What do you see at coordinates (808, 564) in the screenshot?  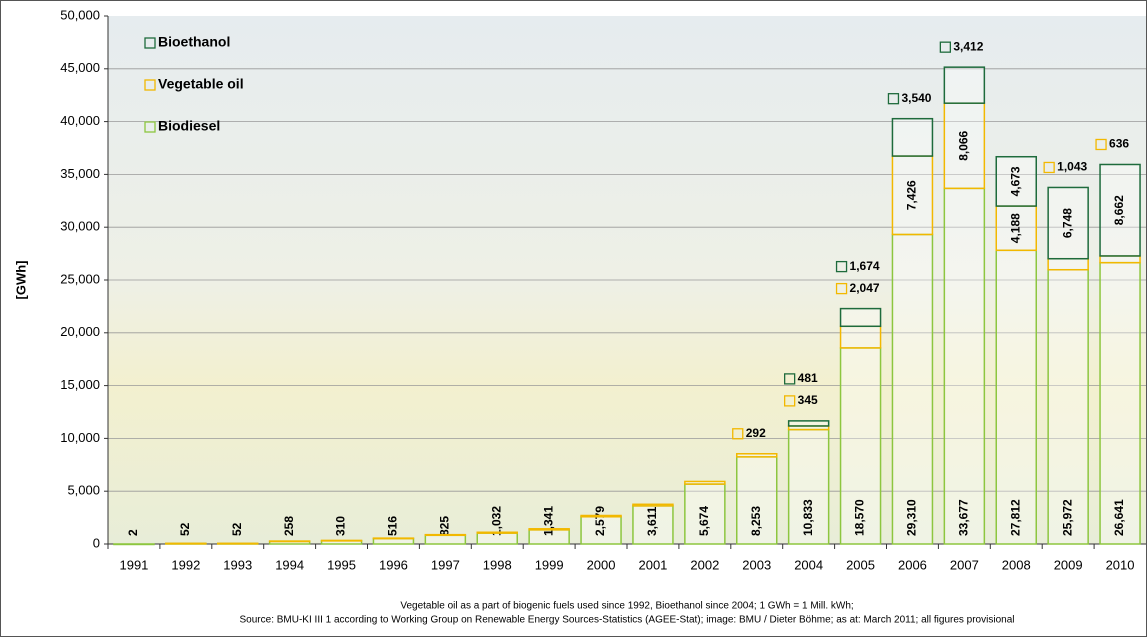 I see `x-tick-label: 2004` at bounding box center [808, 564].